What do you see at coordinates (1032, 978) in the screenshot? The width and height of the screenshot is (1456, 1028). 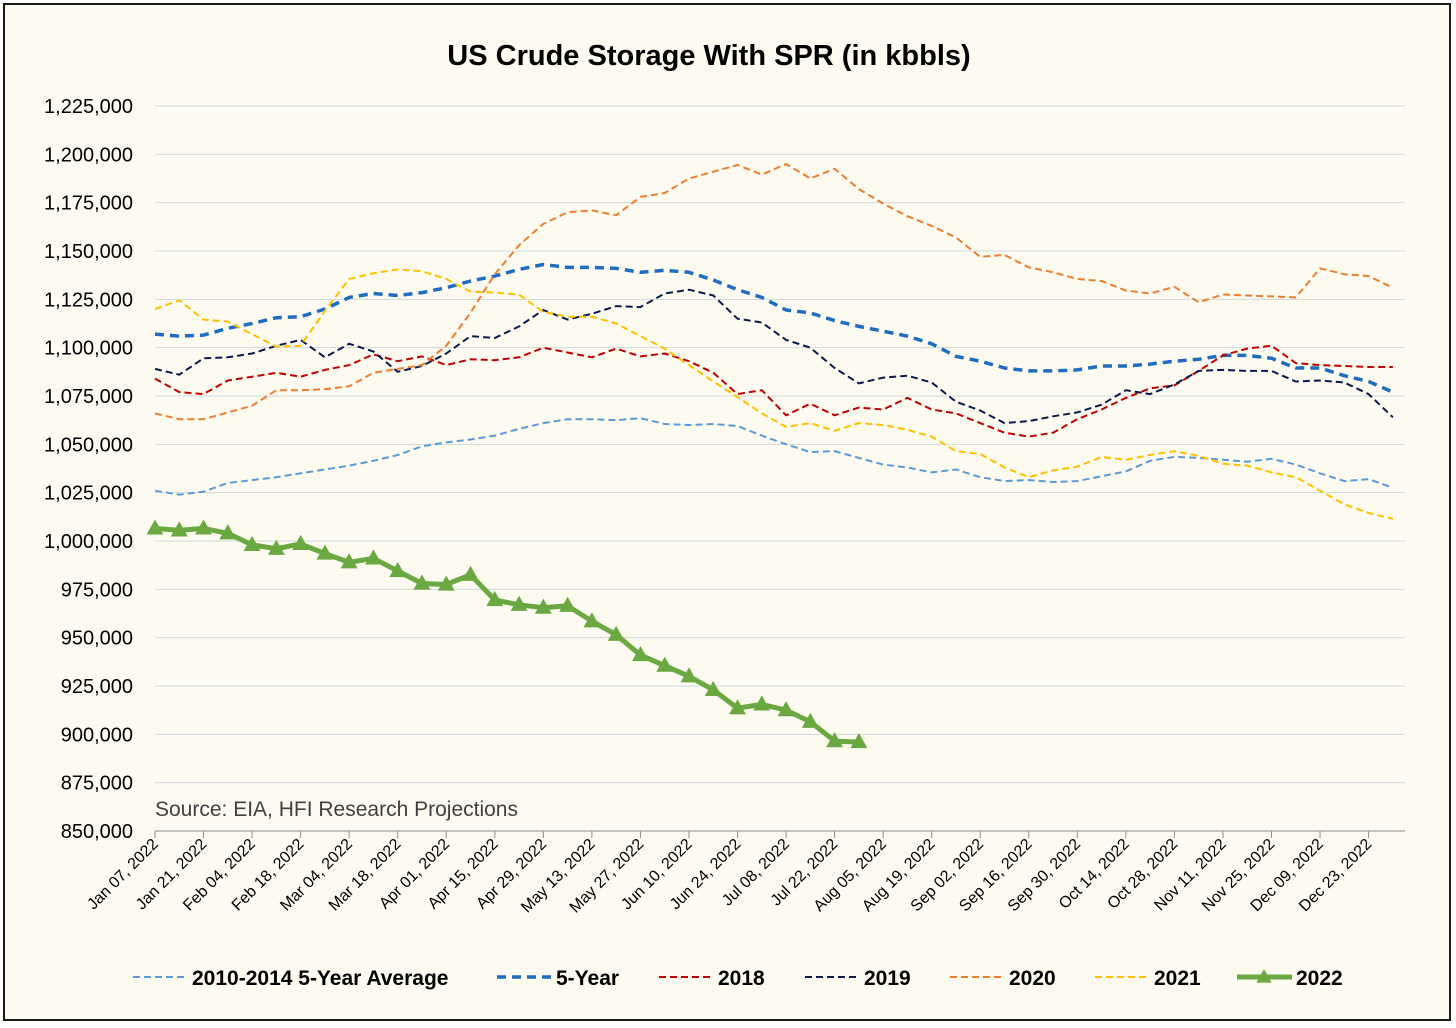 I see `legend-label: 2020` at bounding box center [1032, 978].